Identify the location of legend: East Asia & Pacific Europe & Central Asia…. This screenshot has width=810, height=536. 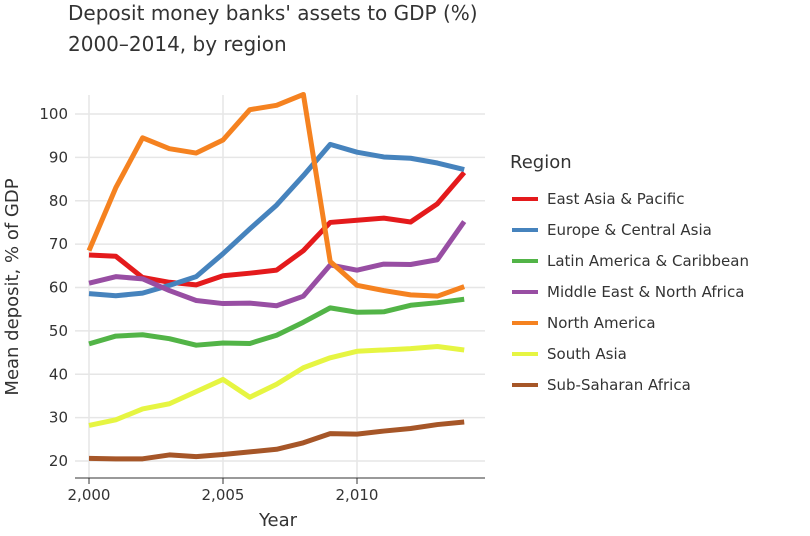
(630, 292).